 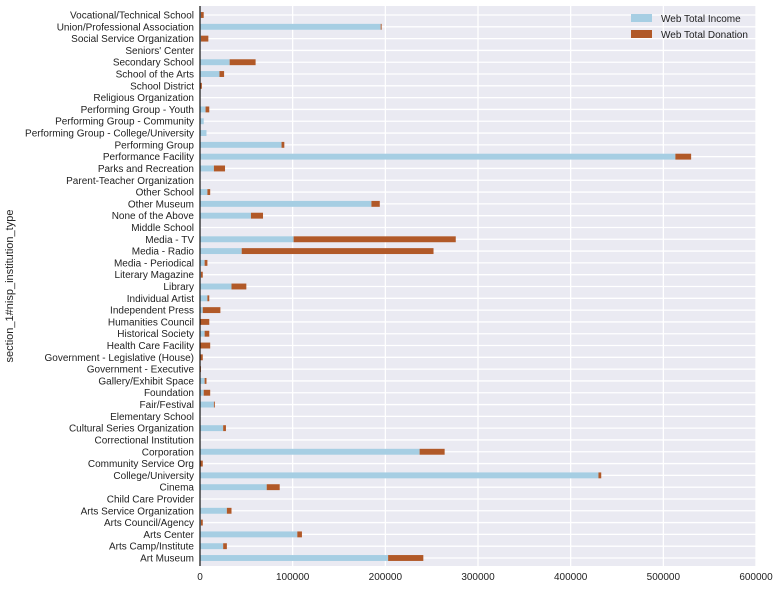 What do you see at coordinates (386, 577) in the screenshot?
I see `x-tick-label: 200000` at bounding box center [386, 577].